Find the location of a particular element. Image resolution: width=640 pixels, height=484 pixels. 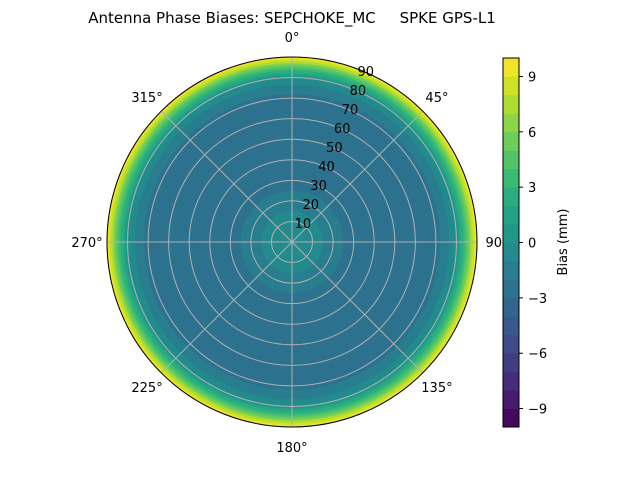

radial-tick-label: 30 is located at coordinates (318, 186).